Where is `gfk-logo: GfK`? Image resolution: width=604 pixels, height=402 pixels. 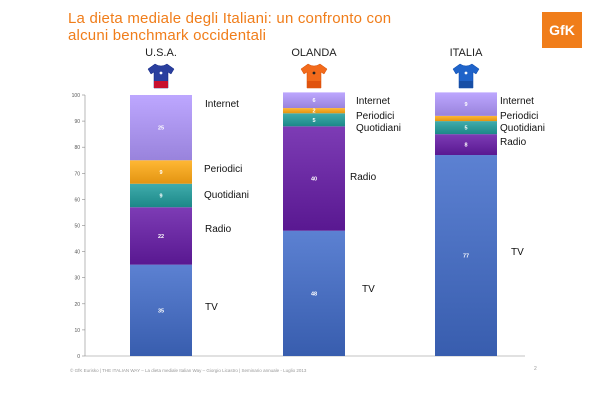
gfk-logo: GfK is located at coordinates (562, 30).